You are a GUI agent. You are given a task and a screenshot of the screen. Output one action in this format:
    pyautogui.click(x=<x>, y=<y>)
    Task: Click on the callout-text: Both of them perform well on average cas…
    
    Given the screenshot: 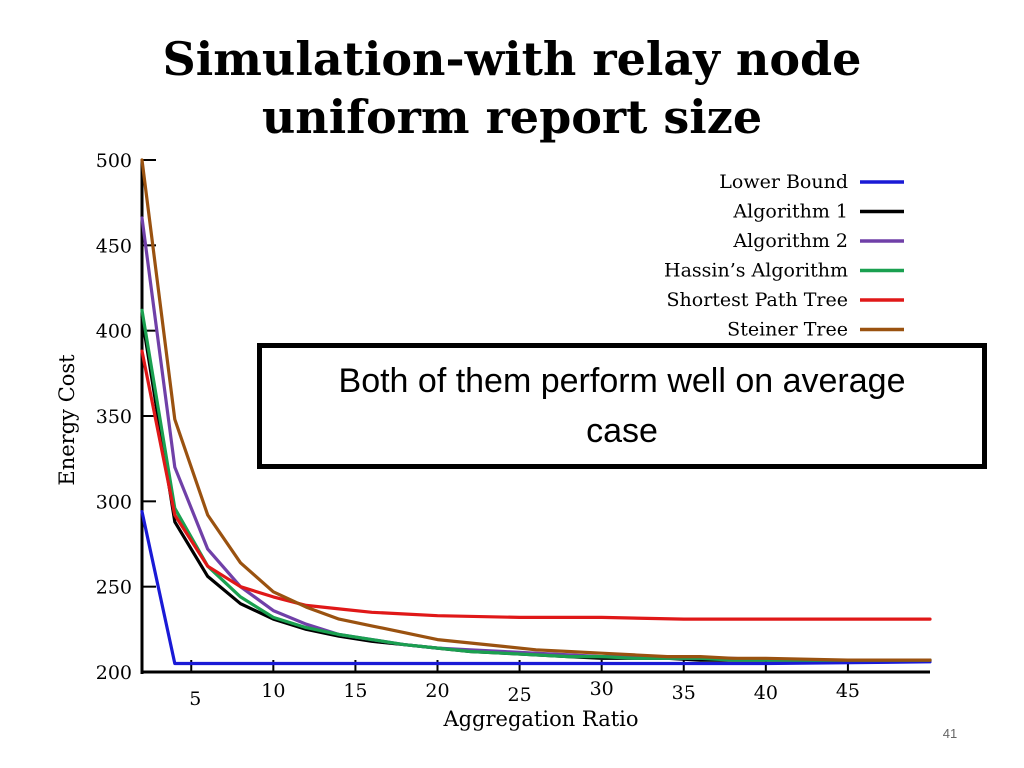 What is the action you would take?
    pyautogui.click(x=622, y=406)
    